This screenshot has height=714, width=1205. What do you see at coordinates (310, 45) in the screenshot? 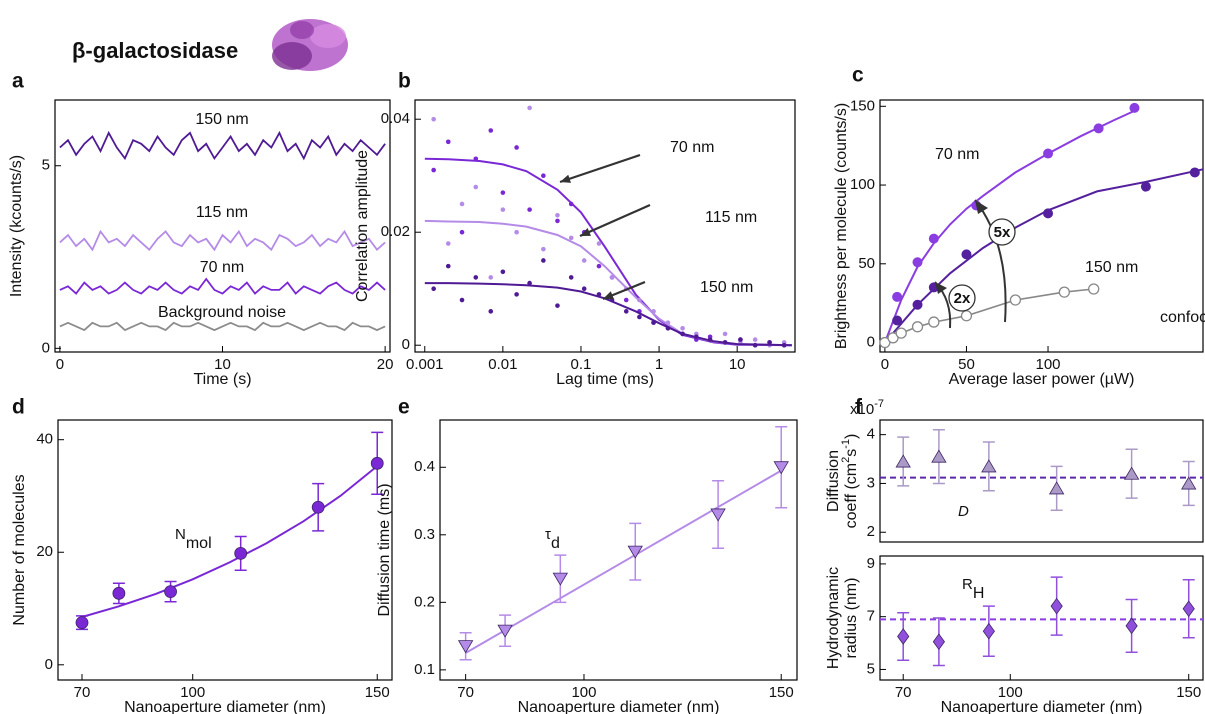
I see `protein-illustration` at bounding box center [310, 45].